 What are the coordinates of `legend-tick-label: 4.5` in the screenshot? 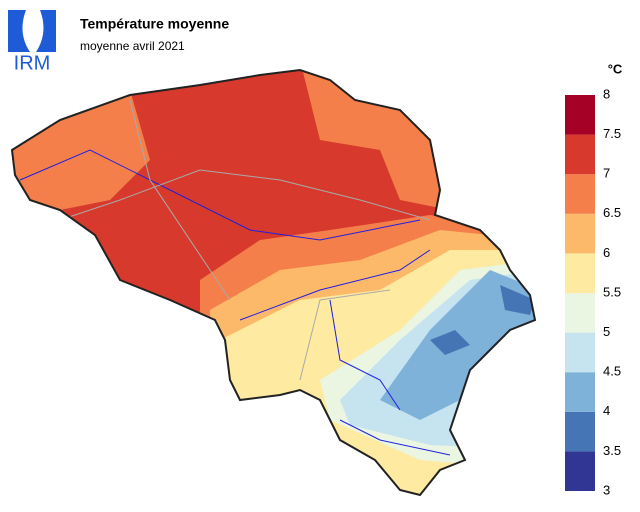 It's located at (612, 371).